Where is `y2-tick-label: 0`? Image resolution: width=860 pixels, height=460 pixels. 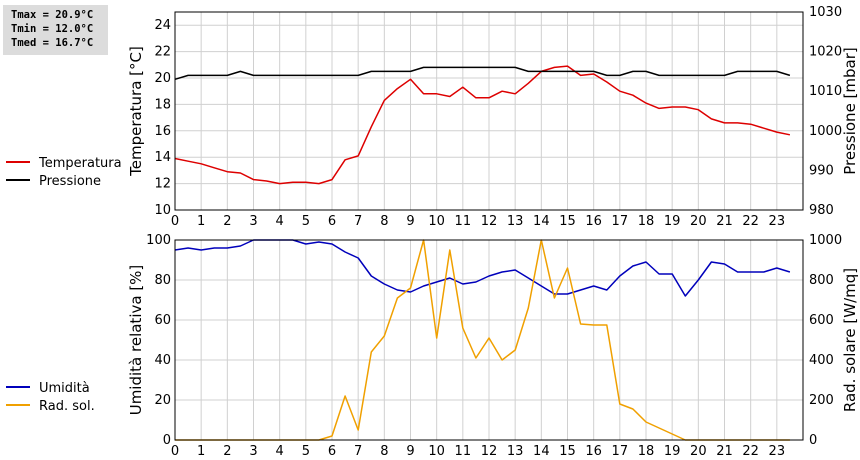
y2-tick-label: 0 is located at coordinates (813, 440).